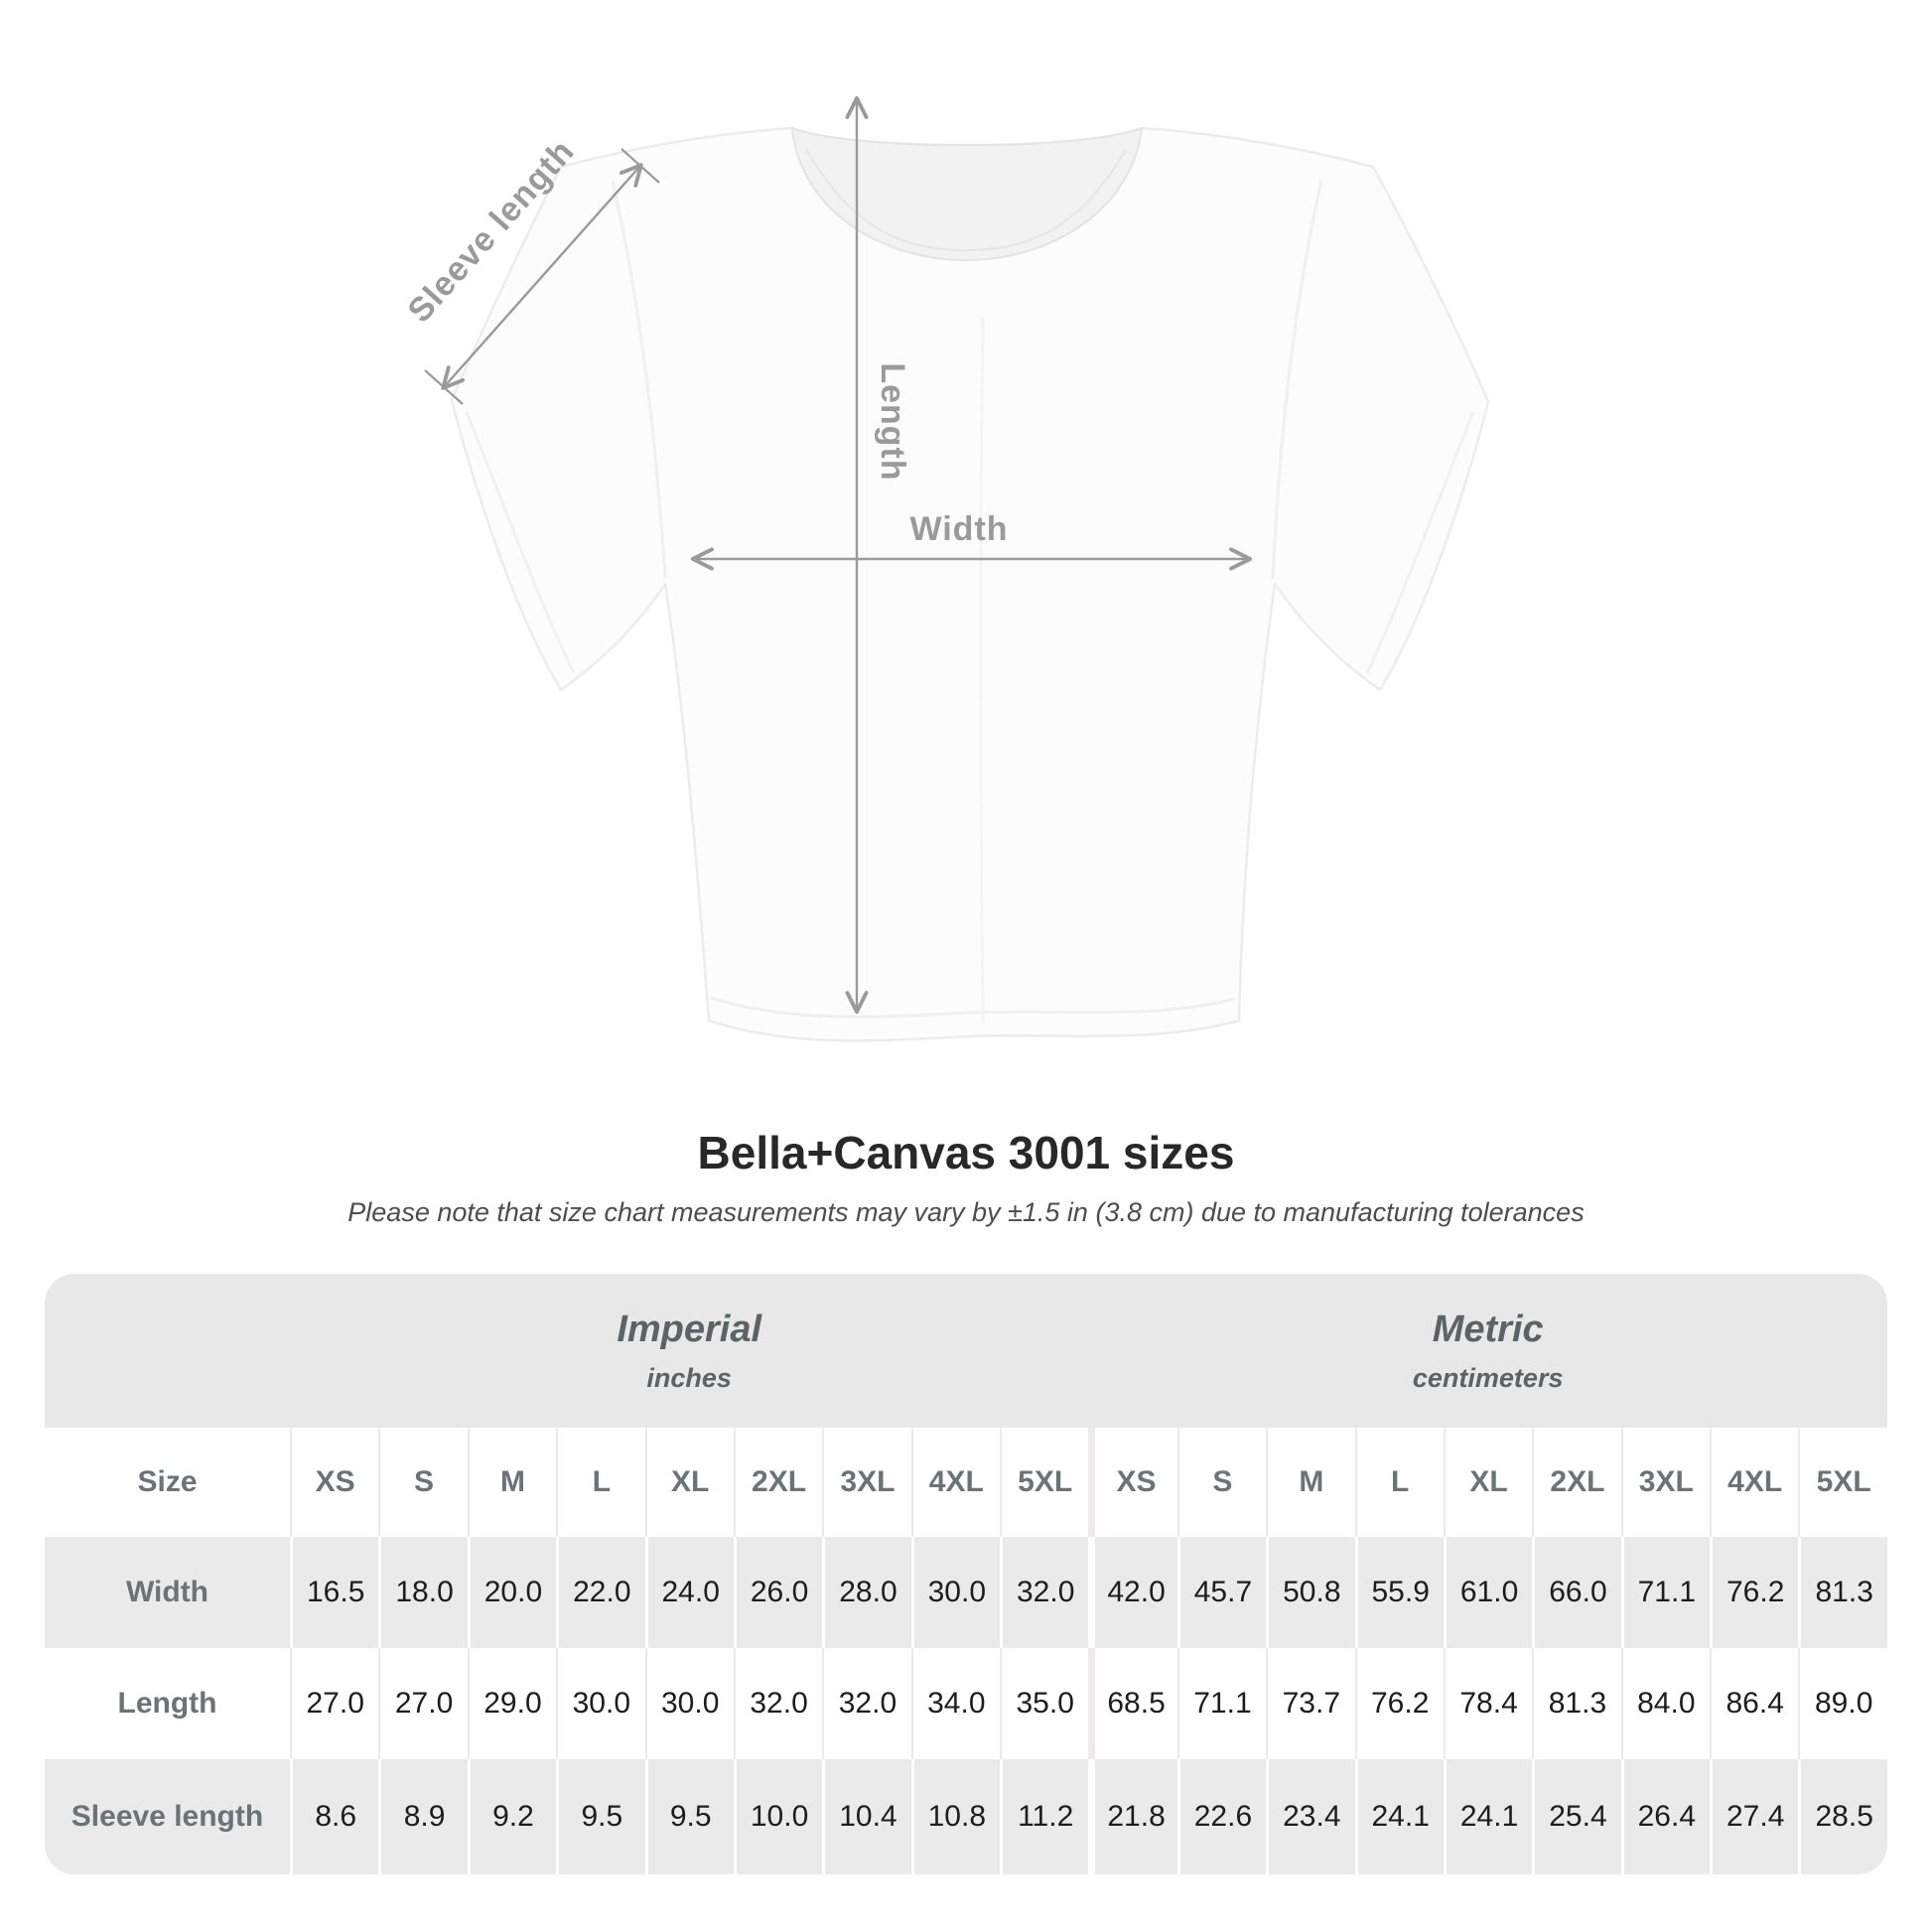 The height and width of the screenshot is (1932, 1932). Describe the element at coordinates (1843, 1703) in the screenshot. I see `value-cell-metric-5xl: 89.0` at that location.